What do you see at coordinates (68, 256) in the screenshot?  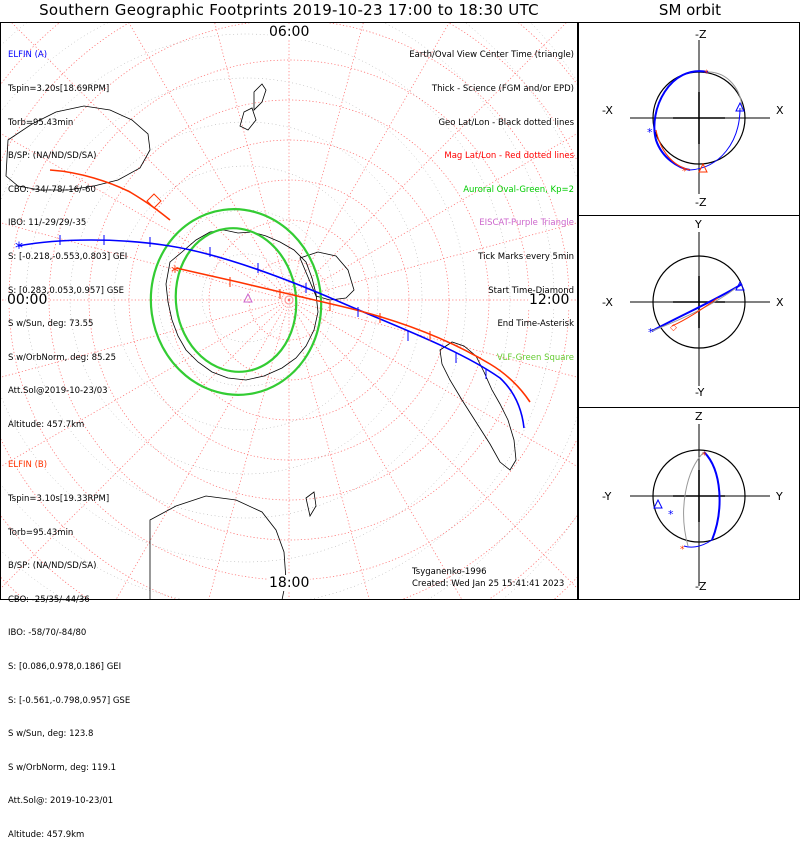 I see `elfin-a-line: S: [-0.218,-0.553,0.803] GEI` at bounding box center [68, 256].